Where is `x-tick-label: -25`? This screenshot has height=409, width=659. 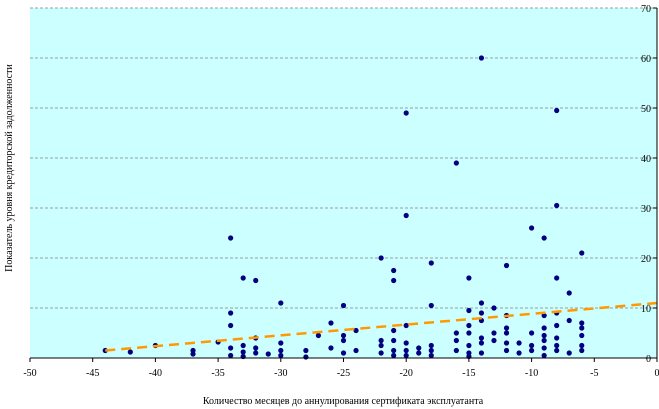
x-tick-label: -25 is located at coordinates (343, 373).